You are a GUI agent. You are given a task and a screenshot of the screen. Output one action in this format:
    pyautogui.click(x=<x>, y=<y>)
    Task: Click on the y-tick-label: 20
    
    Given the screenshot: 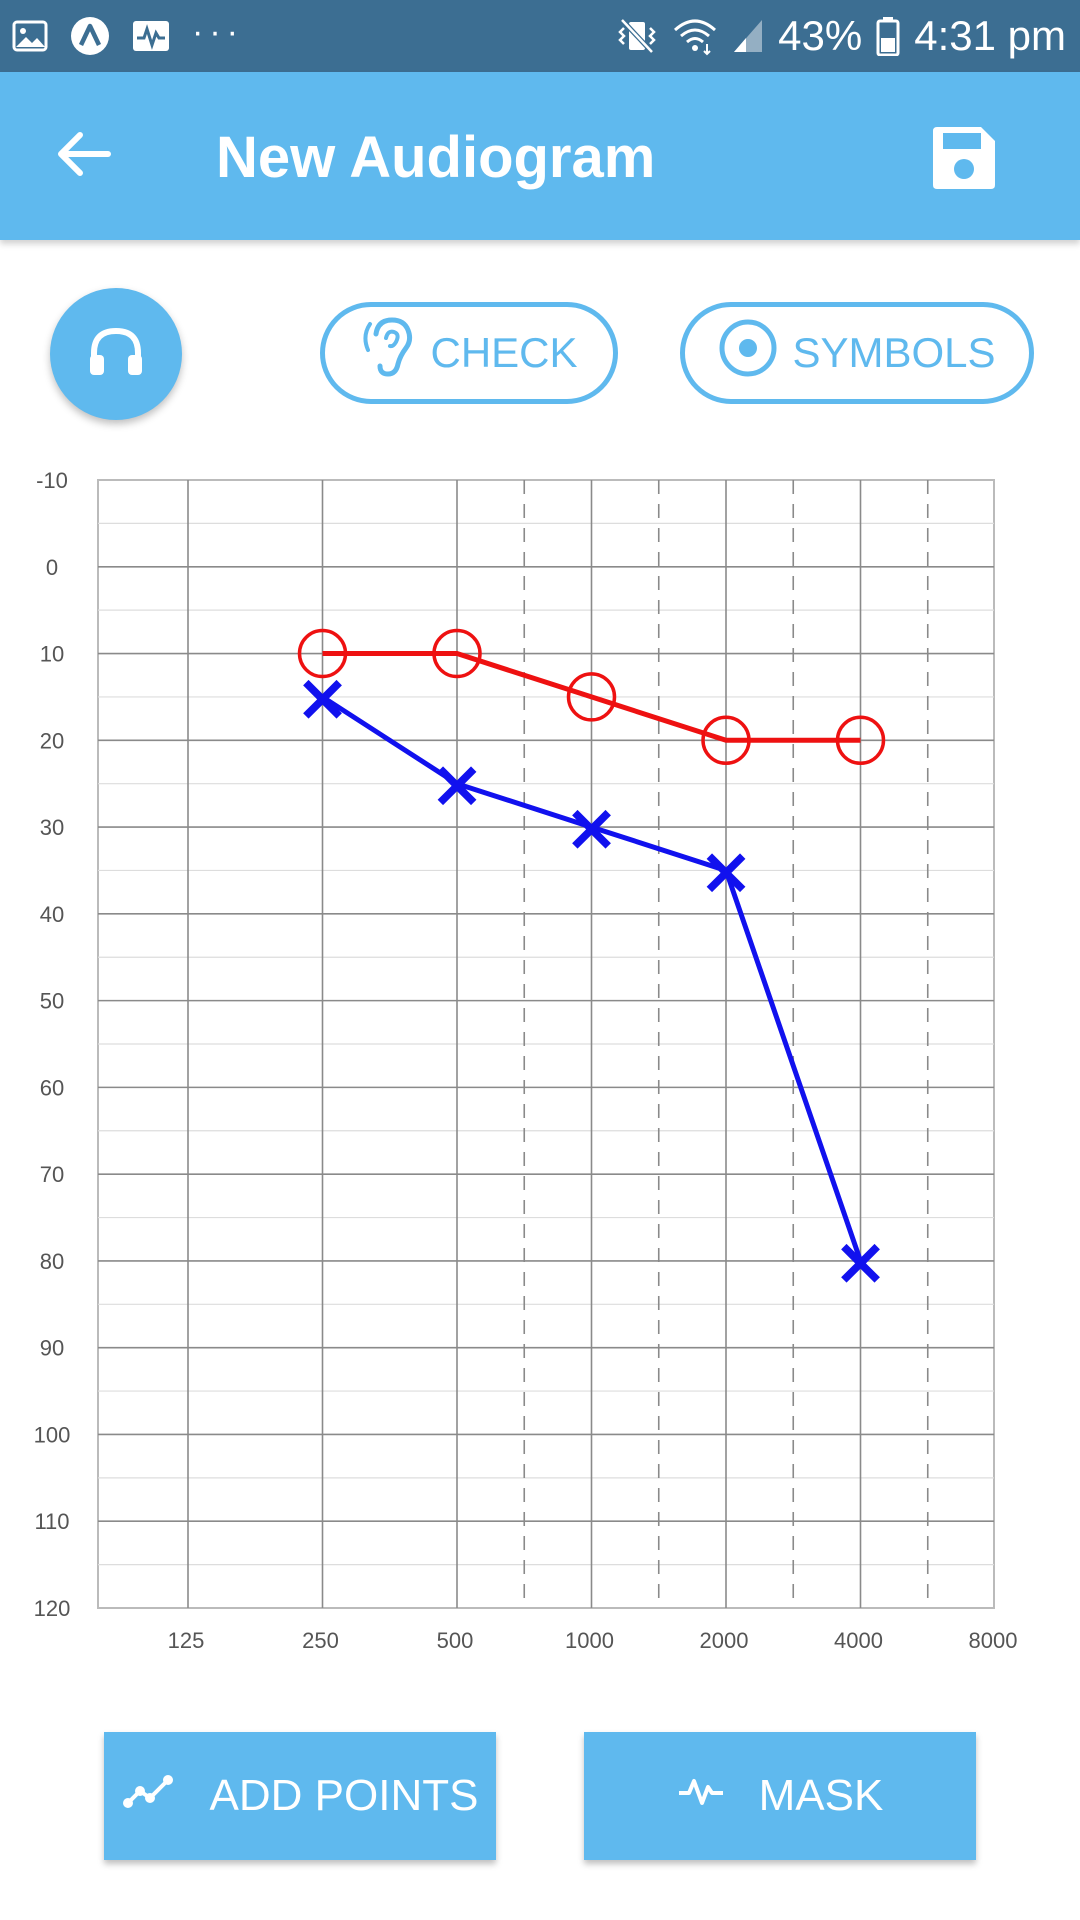 What is the action you would take?
    pyautogui.click(x=52, y=740)
    